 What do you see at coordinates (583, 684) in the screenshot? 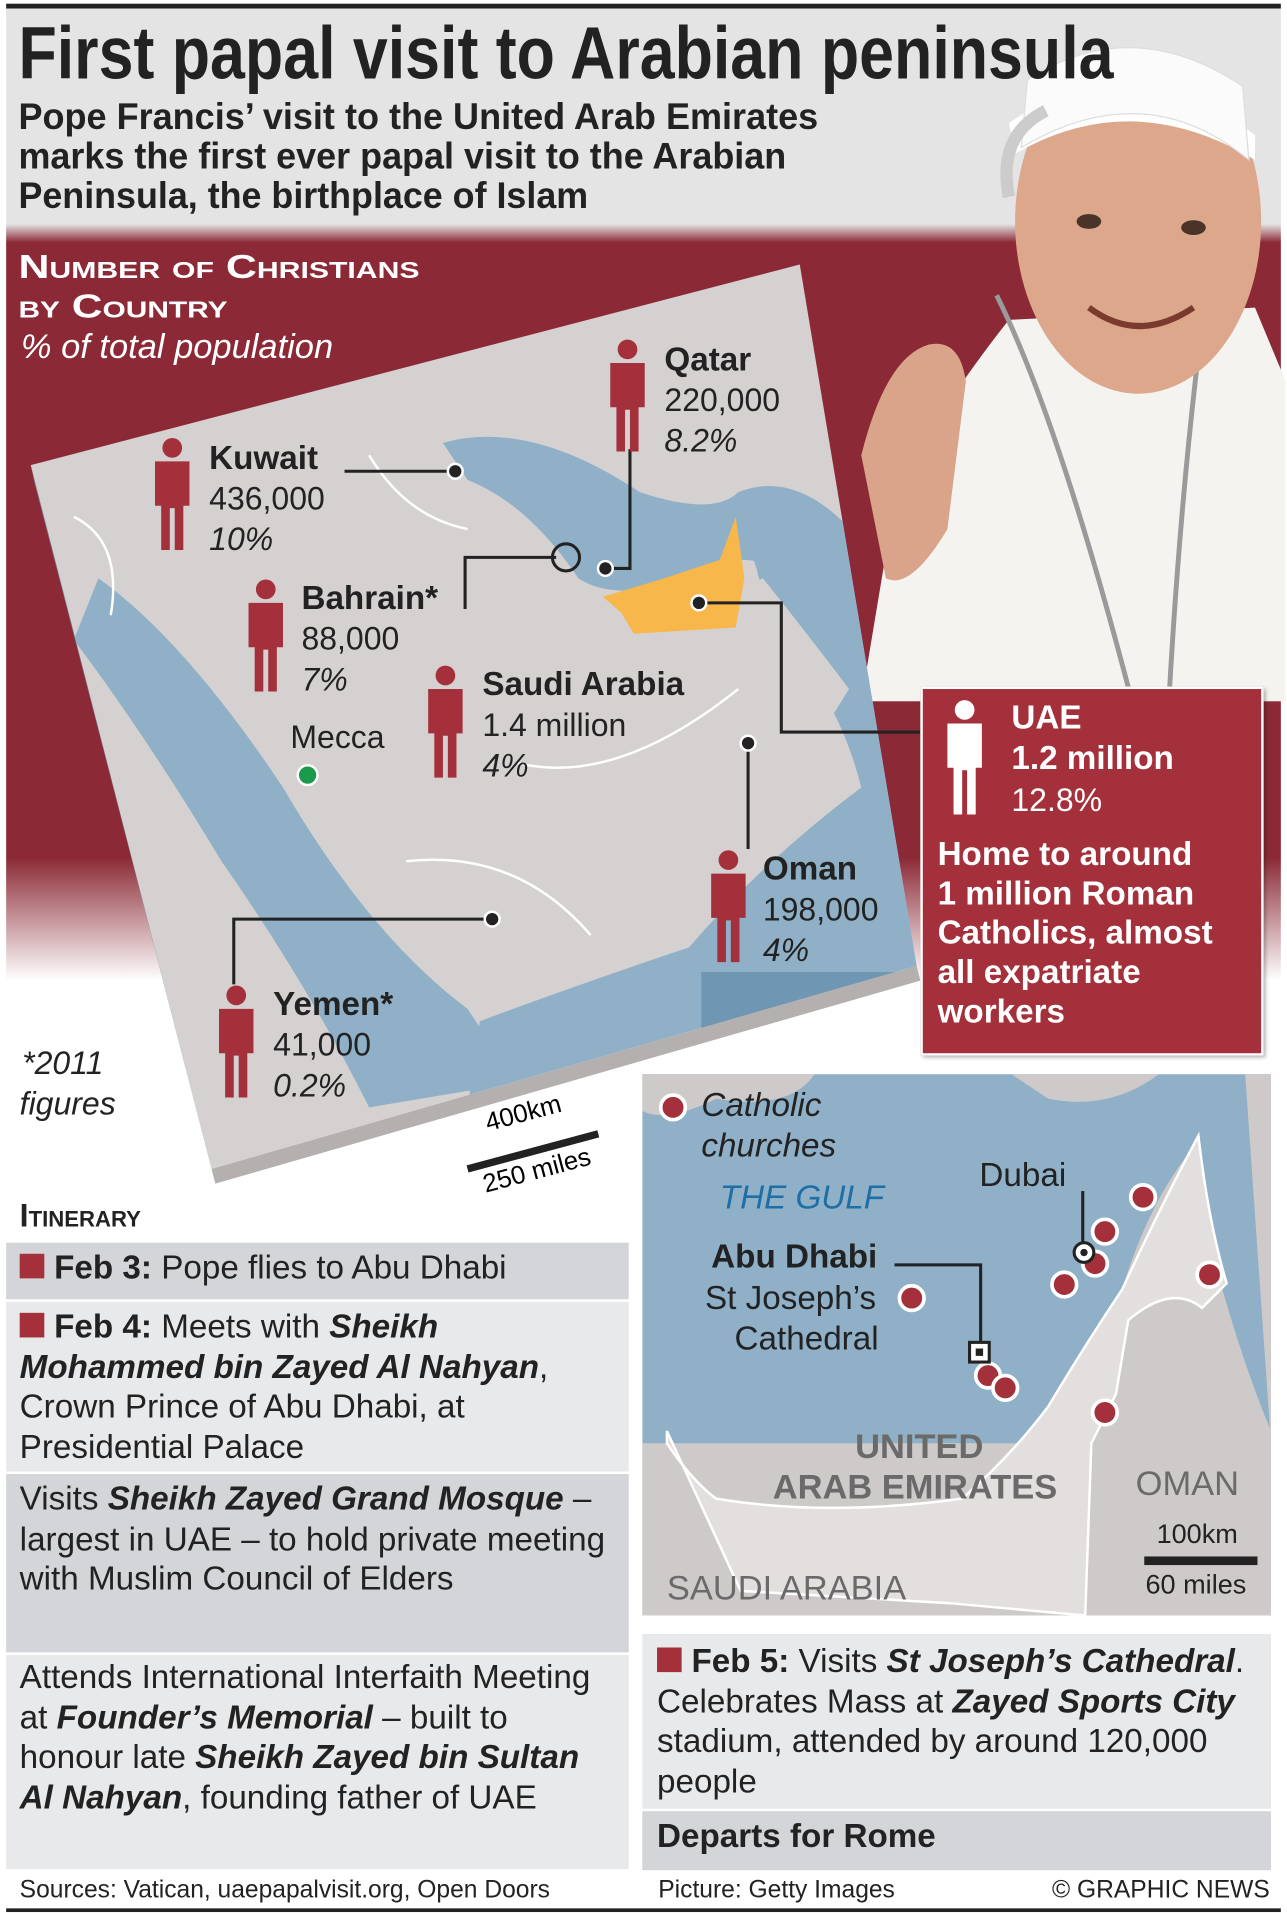
I see `country-name: Saudi Arabia` at bounding box center [583, 684].